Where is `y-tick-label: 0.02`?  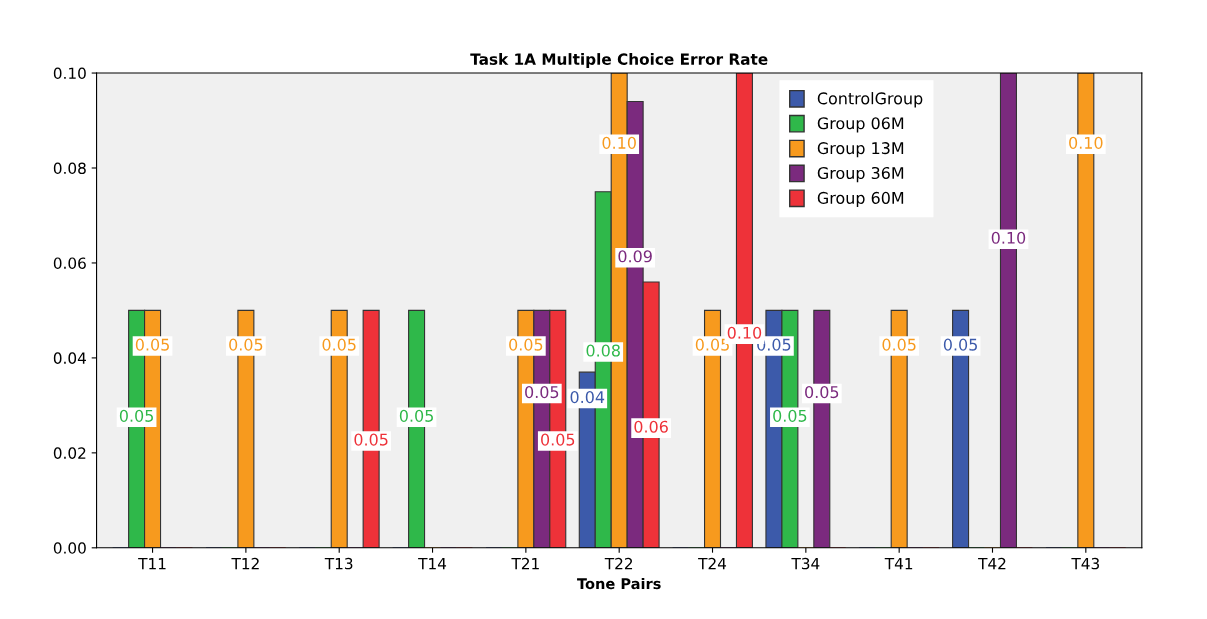
y-tick-label: 0.02 is located at coordinates (69, 453).